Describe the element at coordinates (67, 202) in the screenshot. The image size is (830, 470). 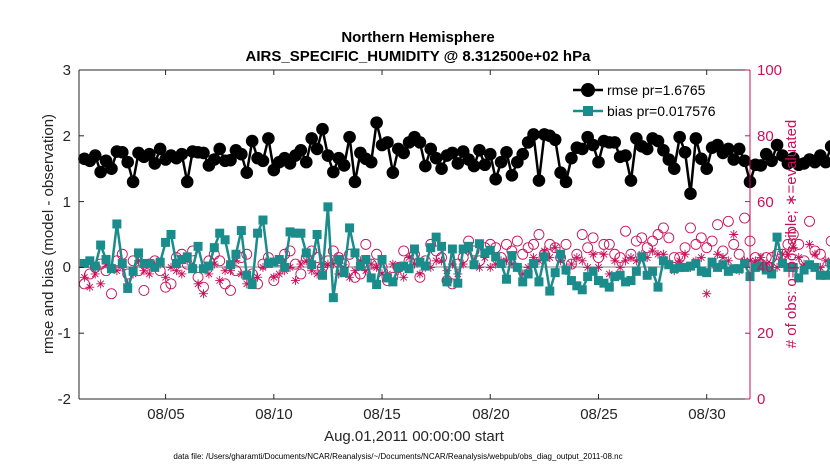
I see `y-tick-label: 1` at that location.